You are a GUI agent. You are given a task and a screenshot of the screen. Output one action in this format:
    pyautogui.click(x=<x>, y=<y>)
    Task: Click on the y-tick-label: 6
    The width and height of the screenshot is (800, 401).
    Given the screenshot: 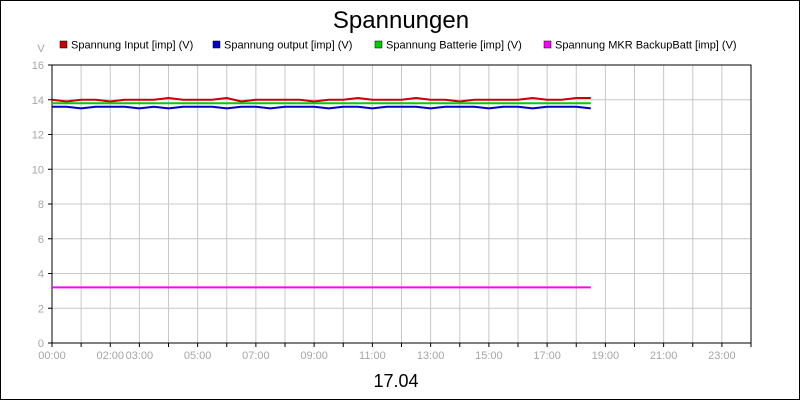 What is the action you would take?
    pyautogui.click(x=41, y=240)
    